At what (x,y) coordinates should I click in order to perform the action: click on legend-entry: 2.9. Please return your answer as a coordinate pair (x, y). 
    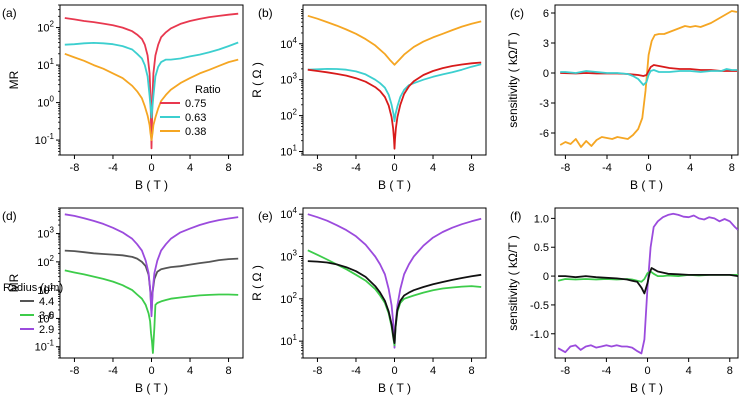
    Looking at the image, I should click on (46, 330).